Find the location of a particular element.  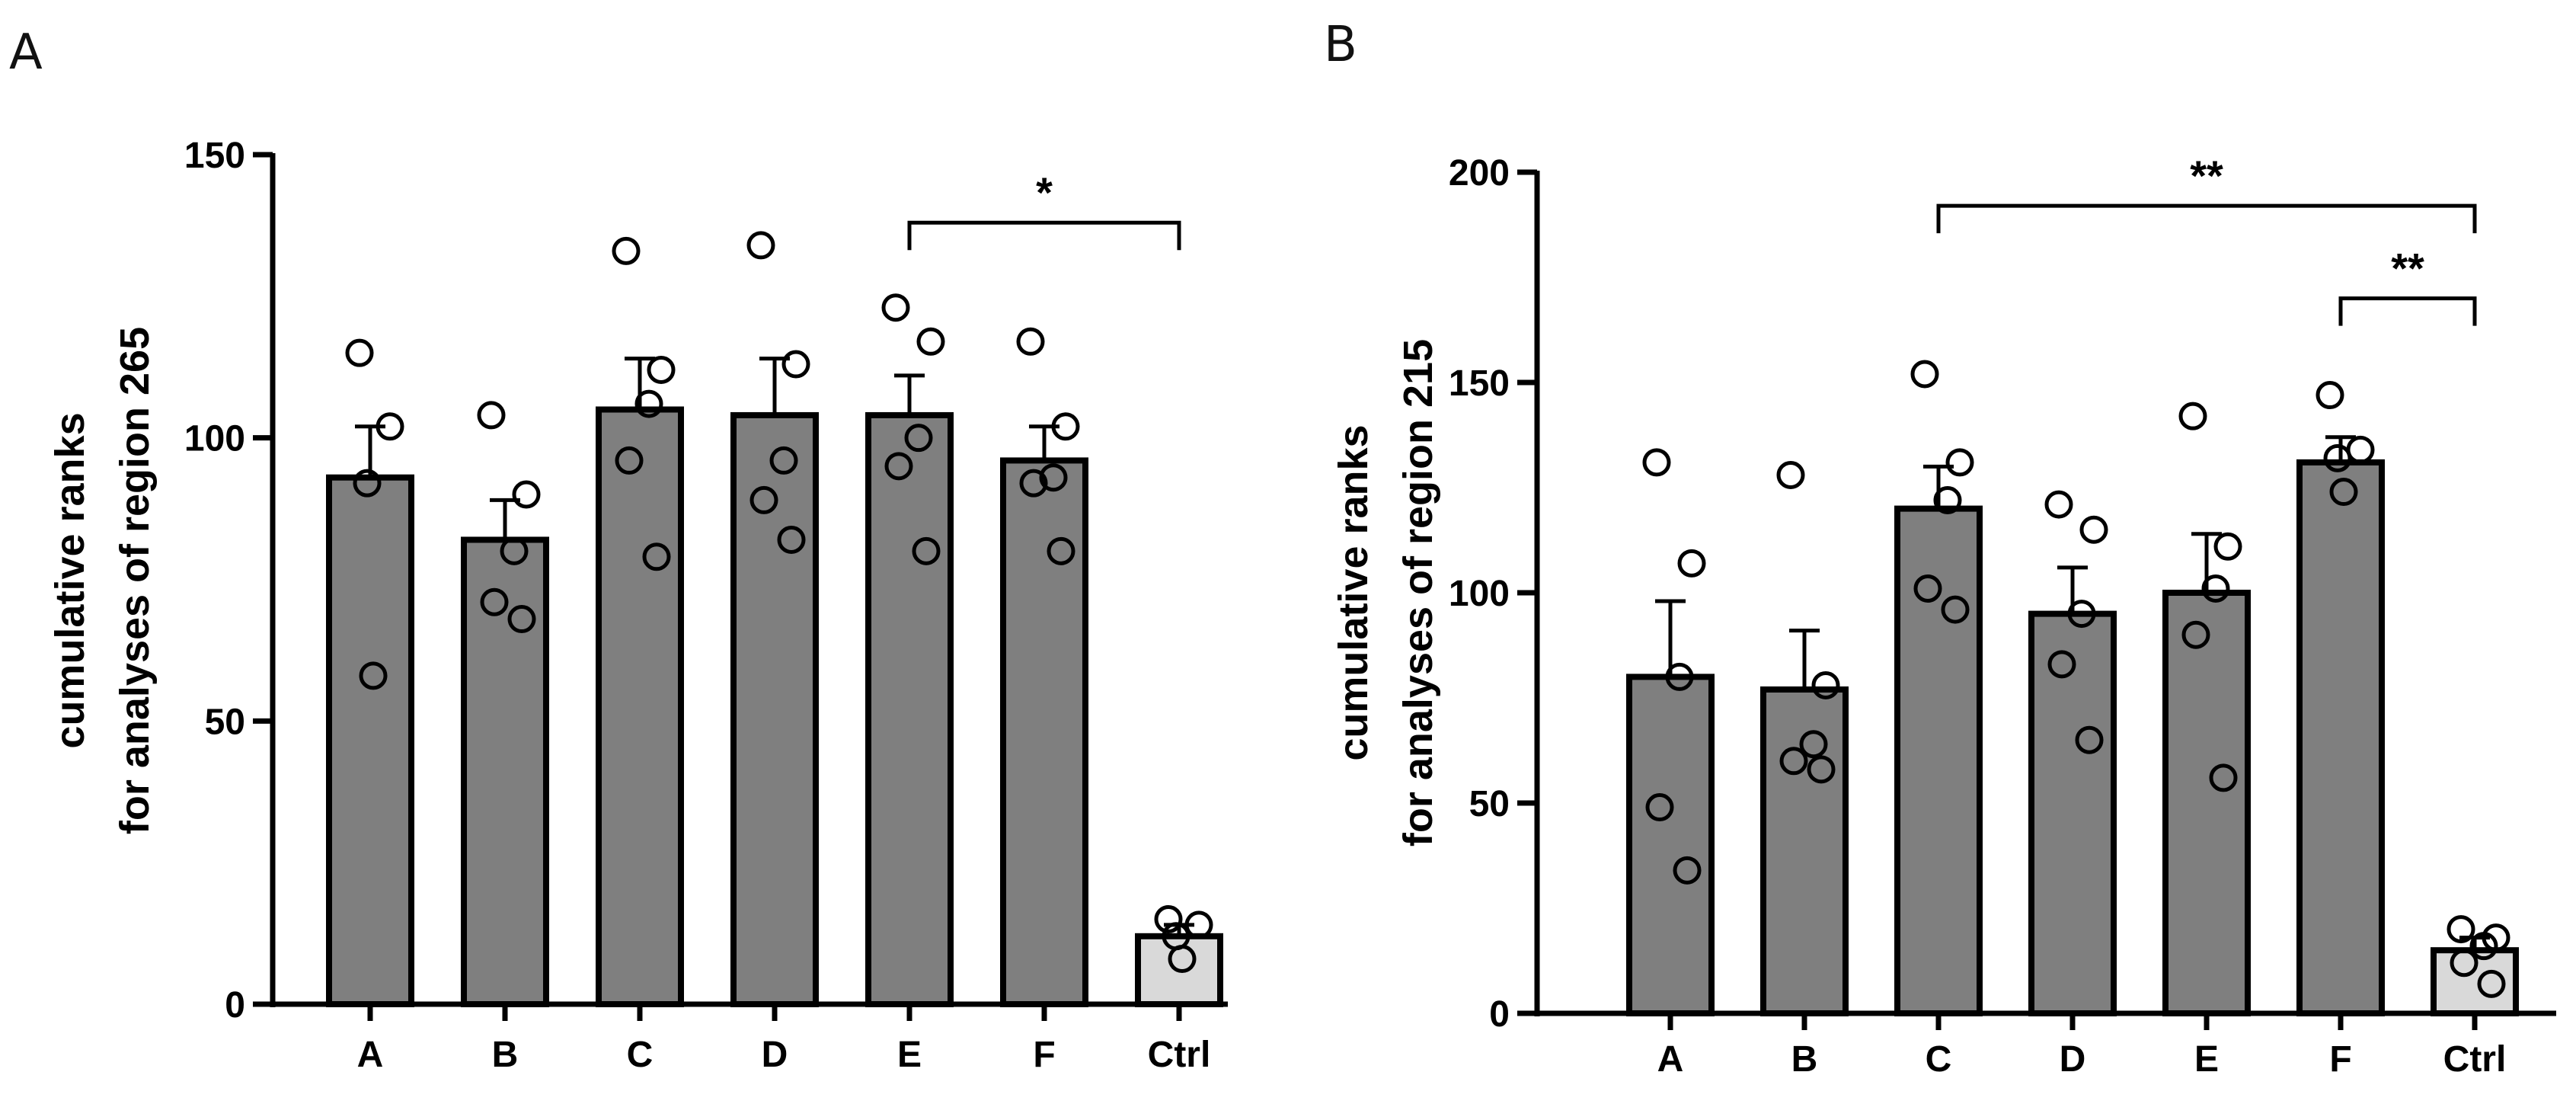

significance-bracket-F-Ctrl is located at coordinates (2408, 311).